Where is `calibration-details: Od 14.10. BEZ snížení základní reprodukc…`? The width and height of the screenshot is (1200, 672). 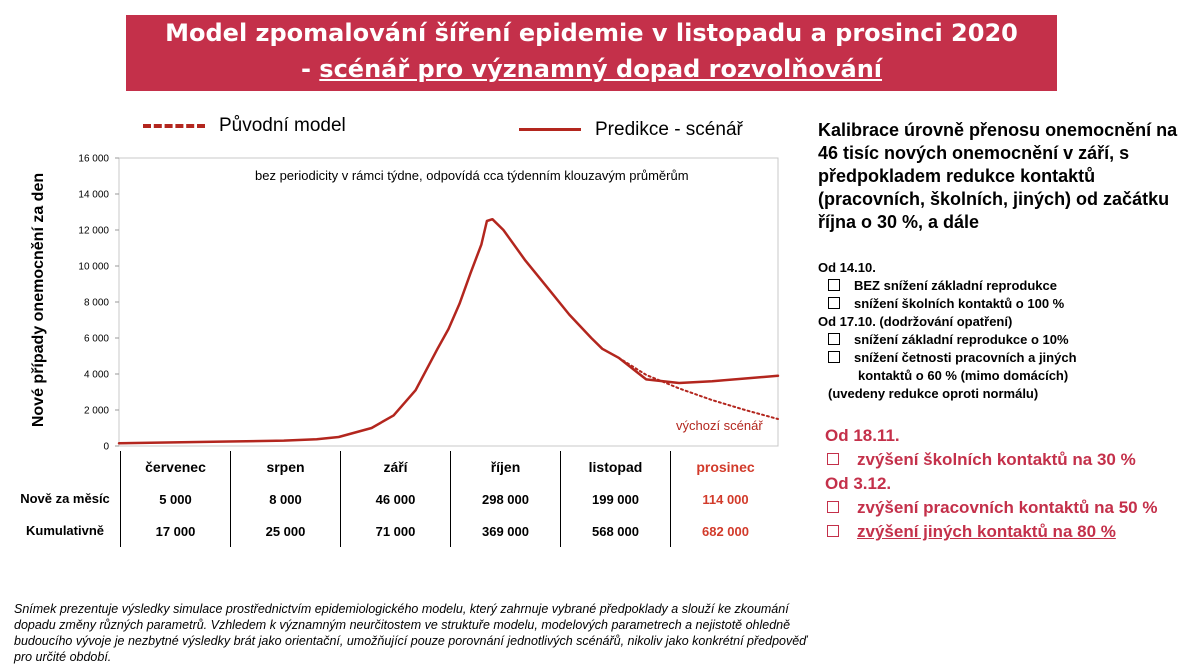 calibration-details: Od 14.10. BEZ snížení základní reprodukc… is located at coordinates (998, 331).